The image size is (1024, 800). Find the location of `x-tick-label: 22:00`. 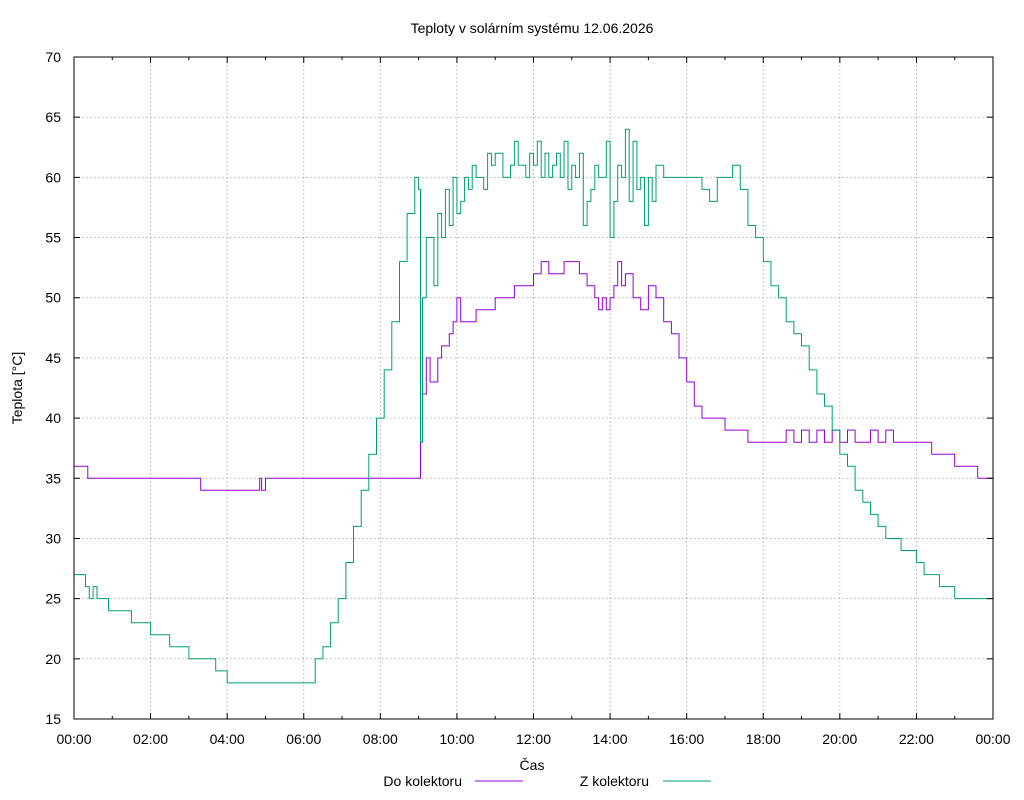

x-tick-label: 22:00 is located at coordinates (916, 739).